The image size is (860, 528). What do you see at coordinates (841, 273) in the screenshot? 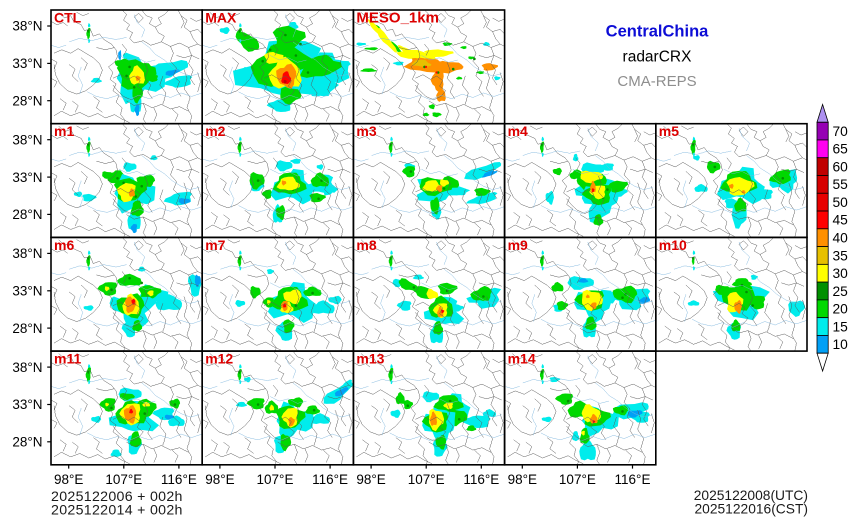
I see `svg-text: 30` at bounding box center [841, 273].